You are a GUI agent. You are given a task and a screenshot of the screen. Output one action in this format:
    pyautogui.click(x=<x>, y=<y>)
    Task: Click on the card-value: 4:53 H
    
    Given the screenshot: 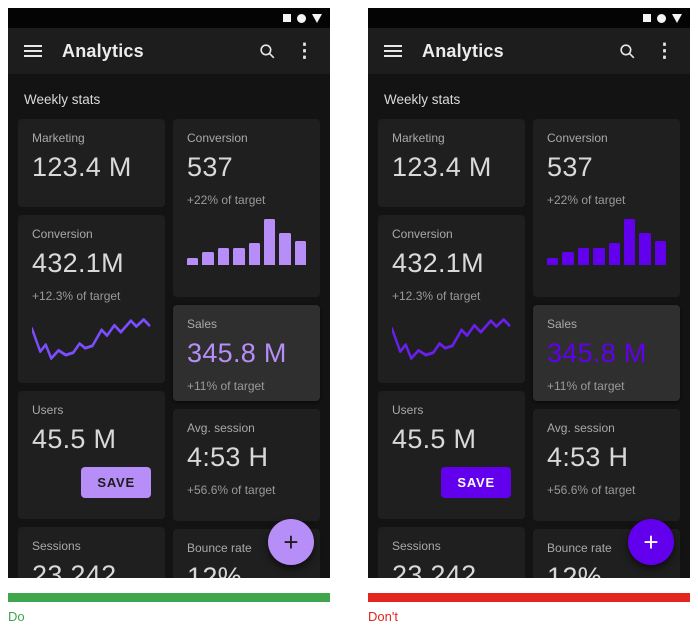 What is the action you would take?
    pyautogui.click(x=588, y=457)
    